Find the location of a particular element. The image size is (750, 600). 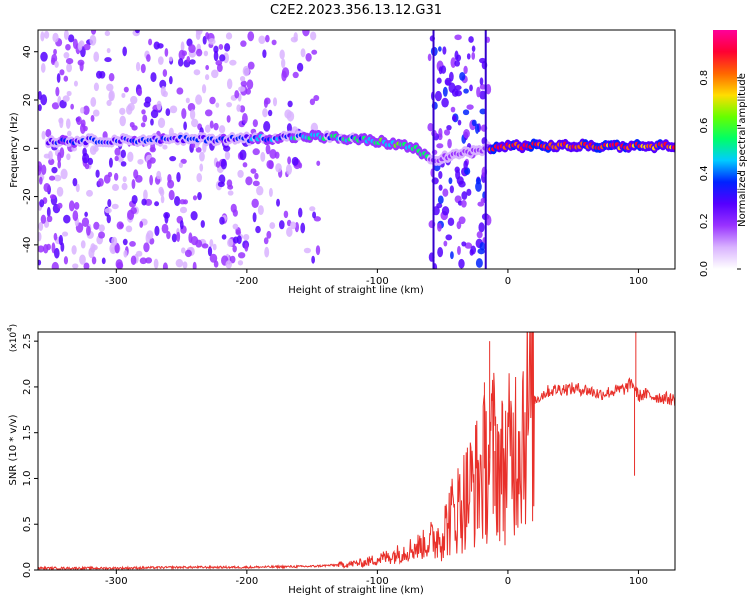

colorbar-tick-label: 0.0 is located at coordinates (704, 269).